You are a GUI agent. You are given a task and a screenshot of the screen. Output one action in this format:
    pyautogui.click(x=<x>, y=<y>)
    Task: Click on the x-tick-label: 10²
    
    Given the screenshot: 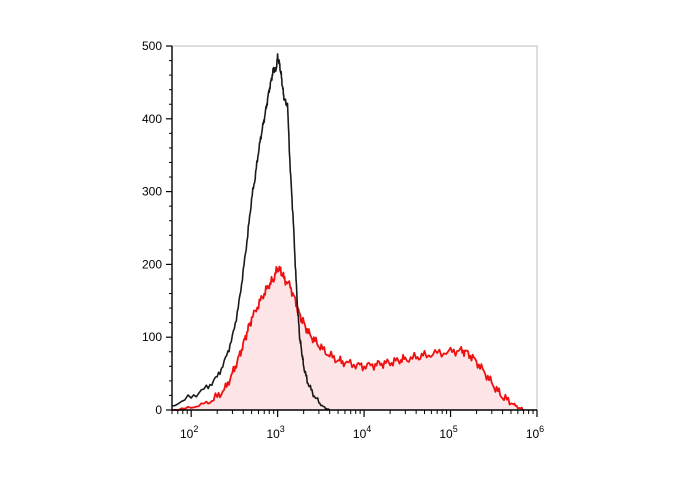 What is the action you would take?
    pyautogui.click(x=189, y=432)
    